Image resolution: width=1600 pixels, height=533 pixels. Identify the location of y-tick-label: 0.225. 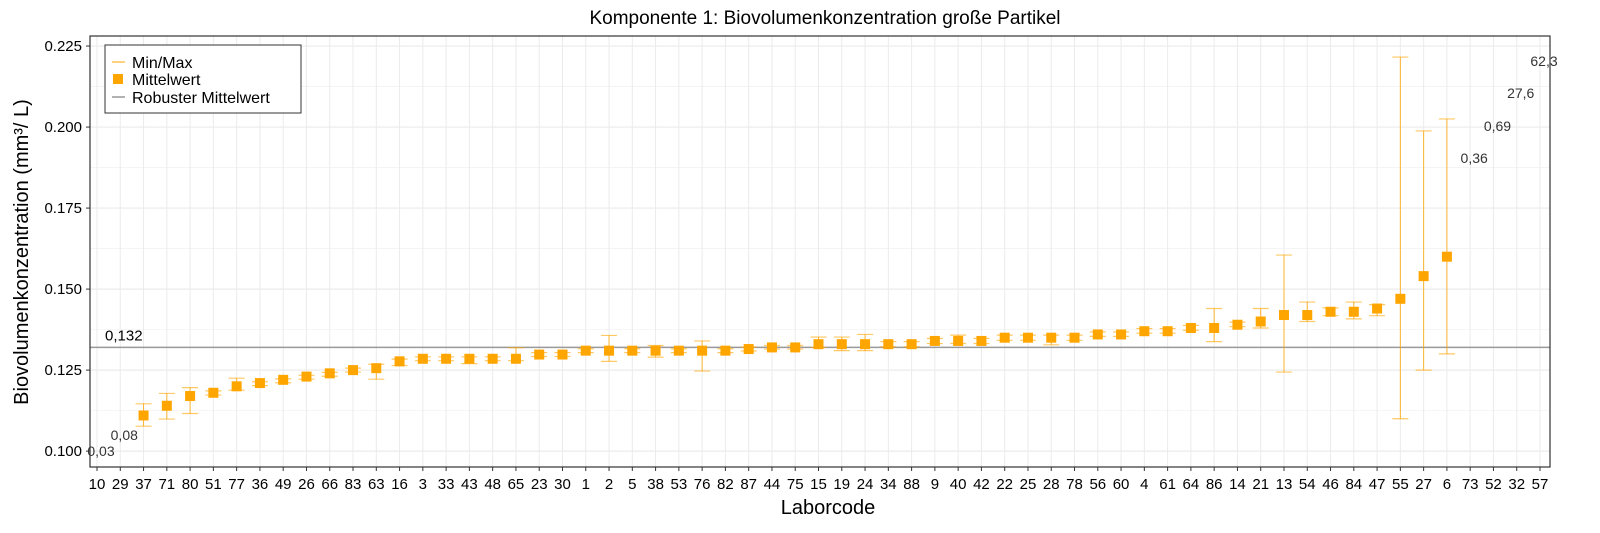
(63, 46).